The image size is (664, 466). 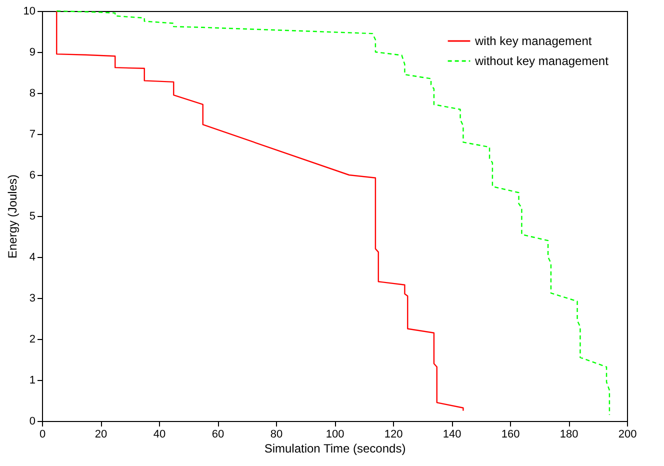 What do you see at coordinates (32, 176) in the screenshot?
I see `y-tick-label: 6` at bounding box center [32, 176].